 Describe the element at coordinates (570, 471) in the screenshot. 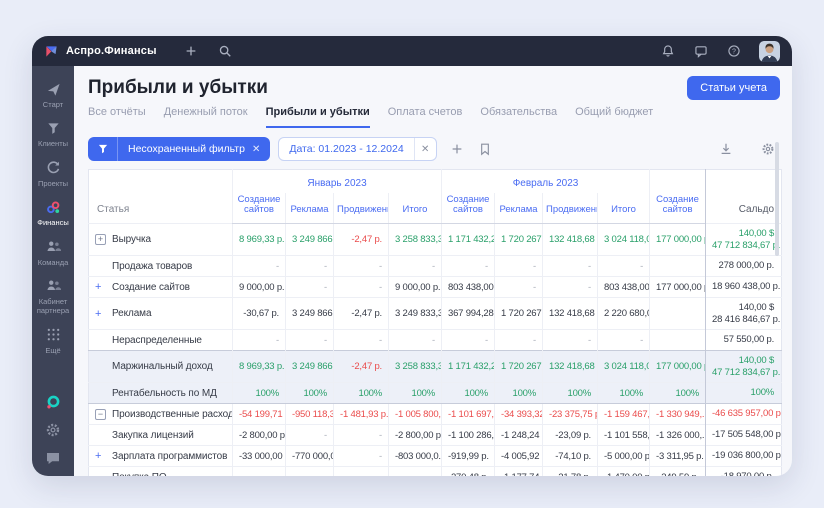

I see `value-cell: -21,78 р.` at that location.